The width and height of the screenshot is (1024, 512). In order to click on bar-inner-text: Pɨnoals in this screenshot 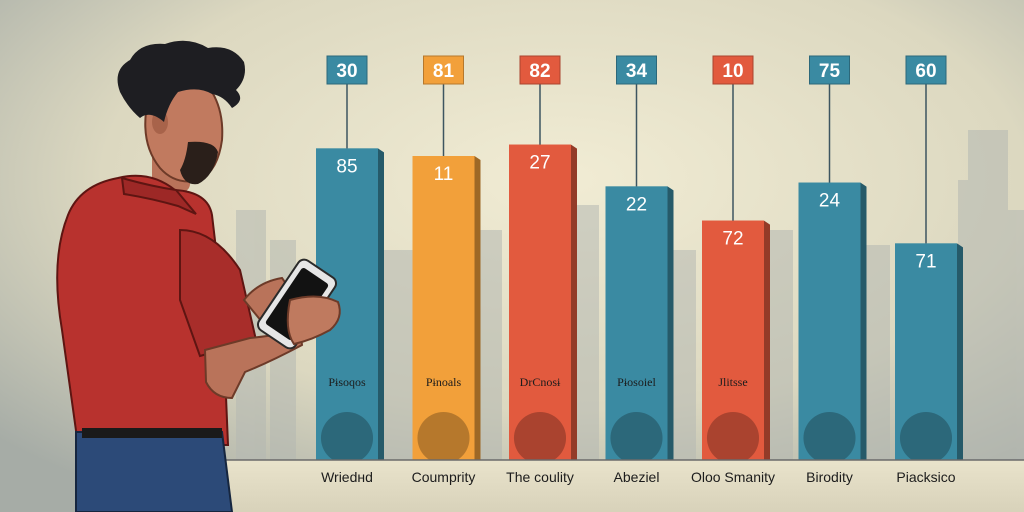, I will do `click(444, 382)`.